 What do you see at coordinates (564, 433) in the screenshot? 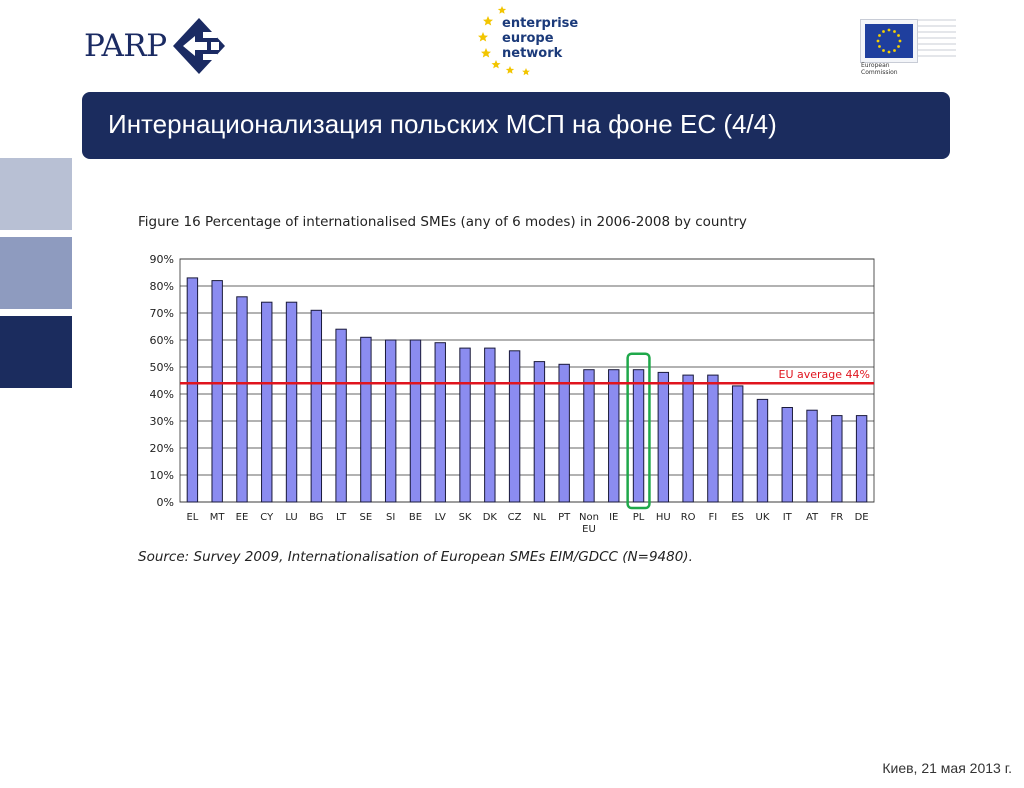
I see `bar-pt` at bounding box center [564, 433].